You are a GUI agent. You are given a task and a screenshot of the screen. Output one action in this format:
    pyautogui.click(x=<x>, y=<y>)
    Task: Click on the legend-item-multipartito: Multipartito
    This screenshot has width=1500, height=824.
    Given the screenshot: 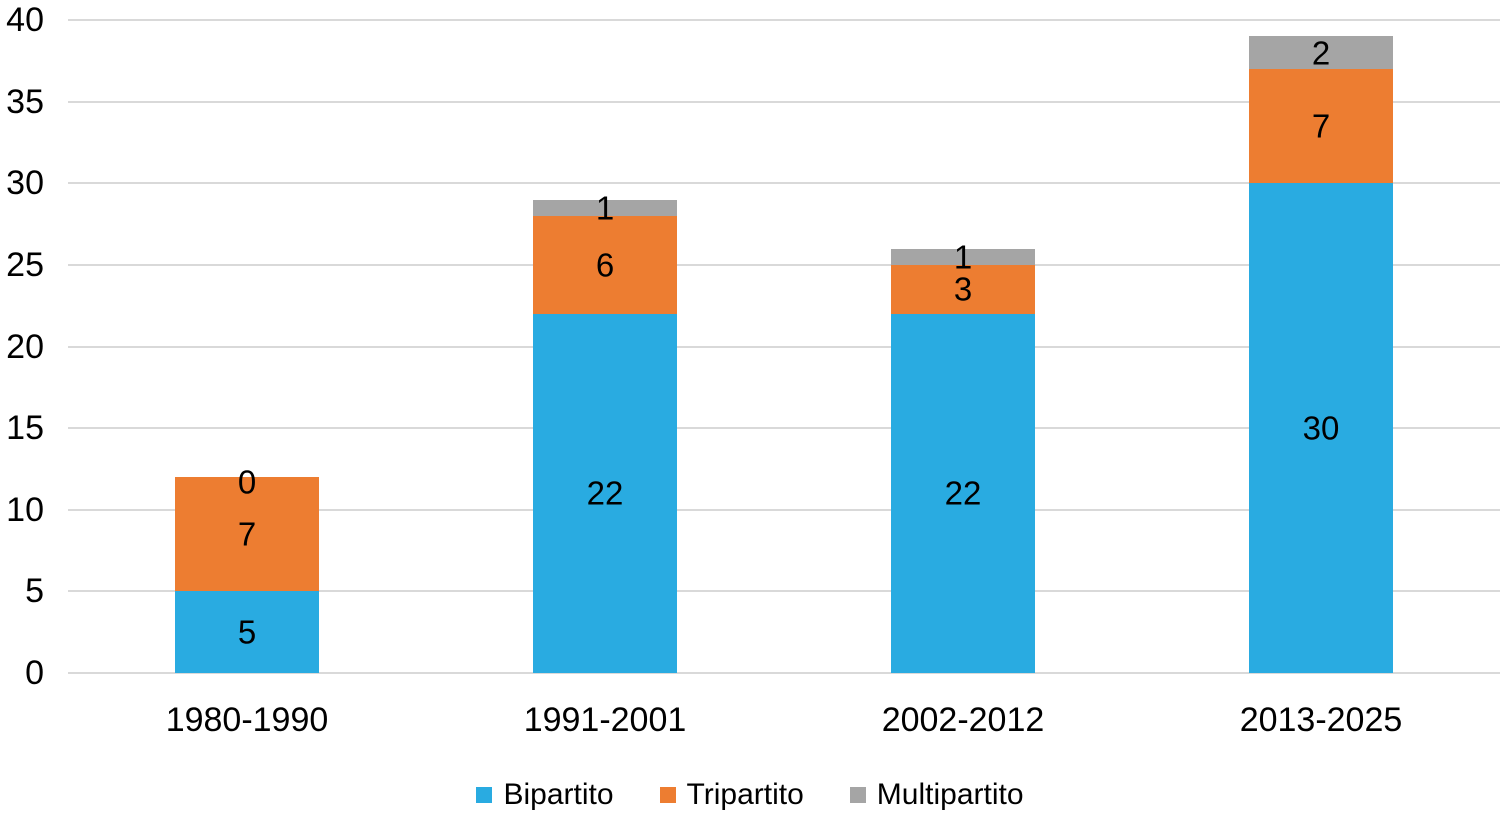 What is the action you would take?
    pyautogui.click(x=936, y=795)
    